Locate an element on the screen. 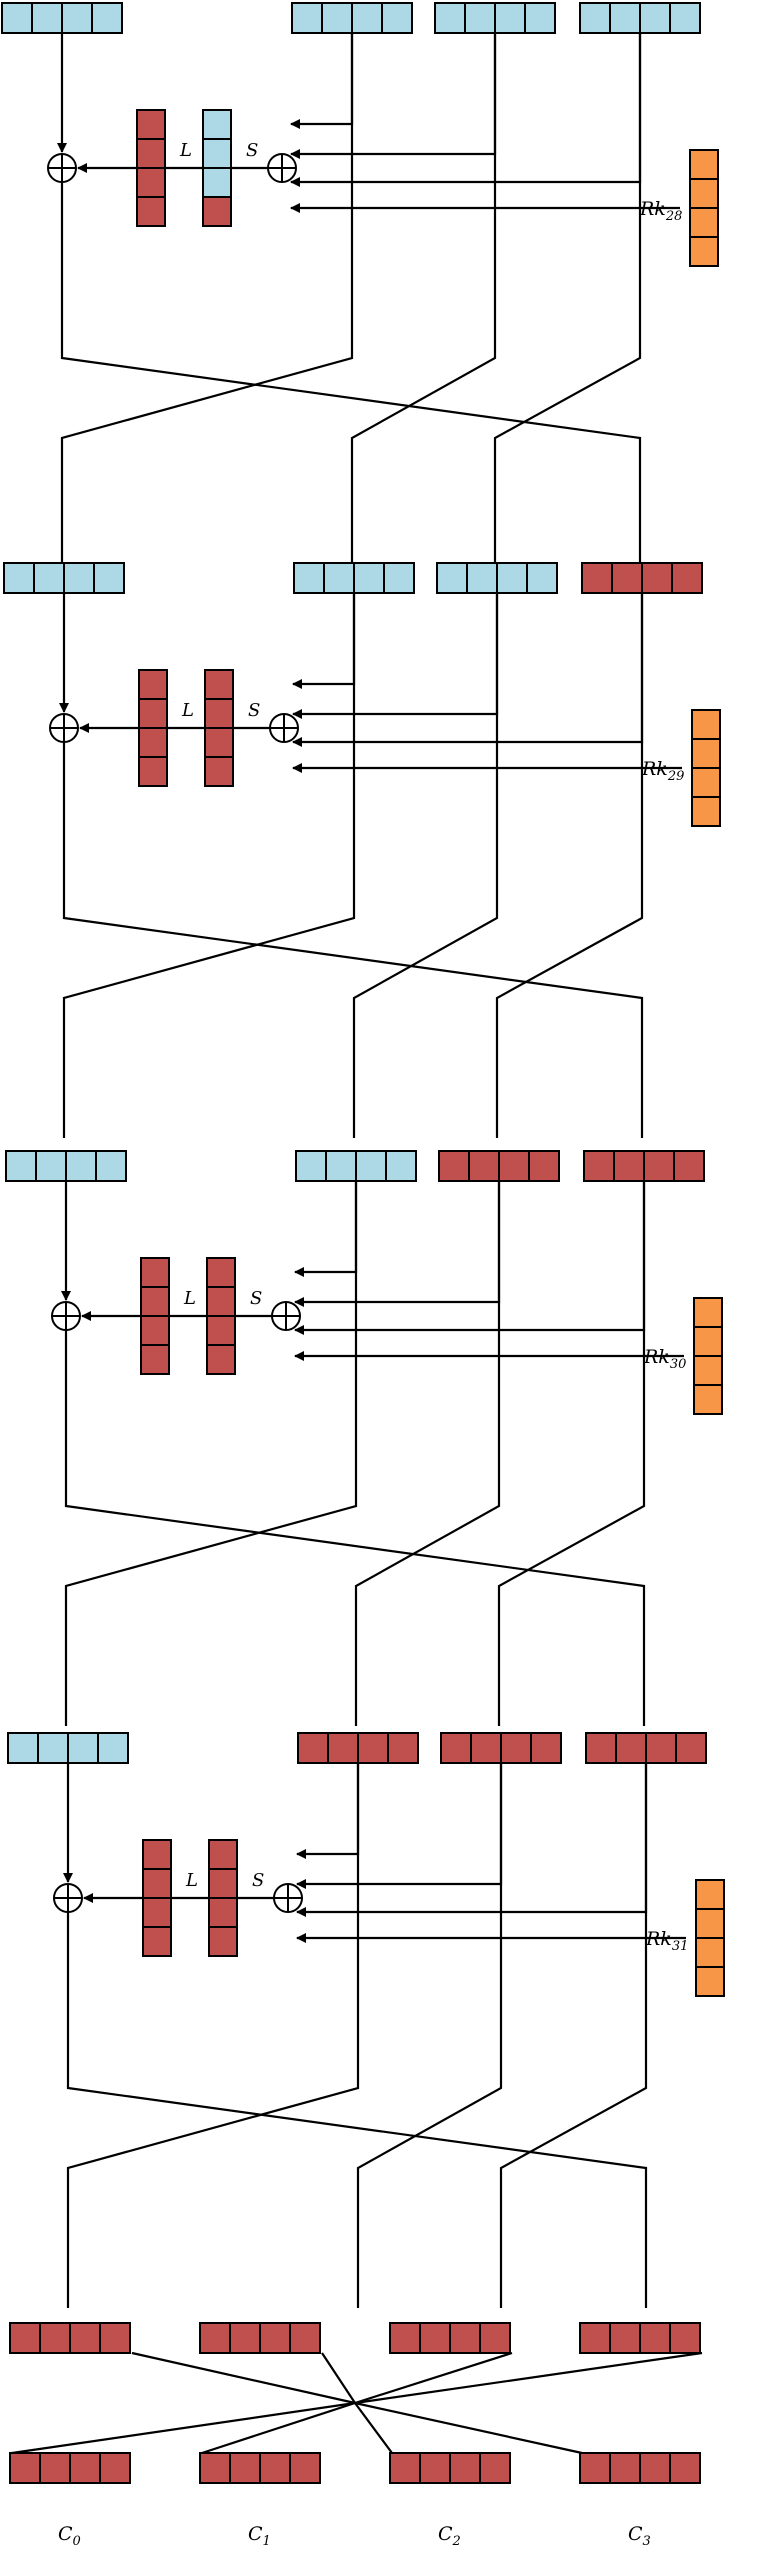 This screenshot has width=770, height=2560. round-28-s-label: S is located at coordinates (252, 150).